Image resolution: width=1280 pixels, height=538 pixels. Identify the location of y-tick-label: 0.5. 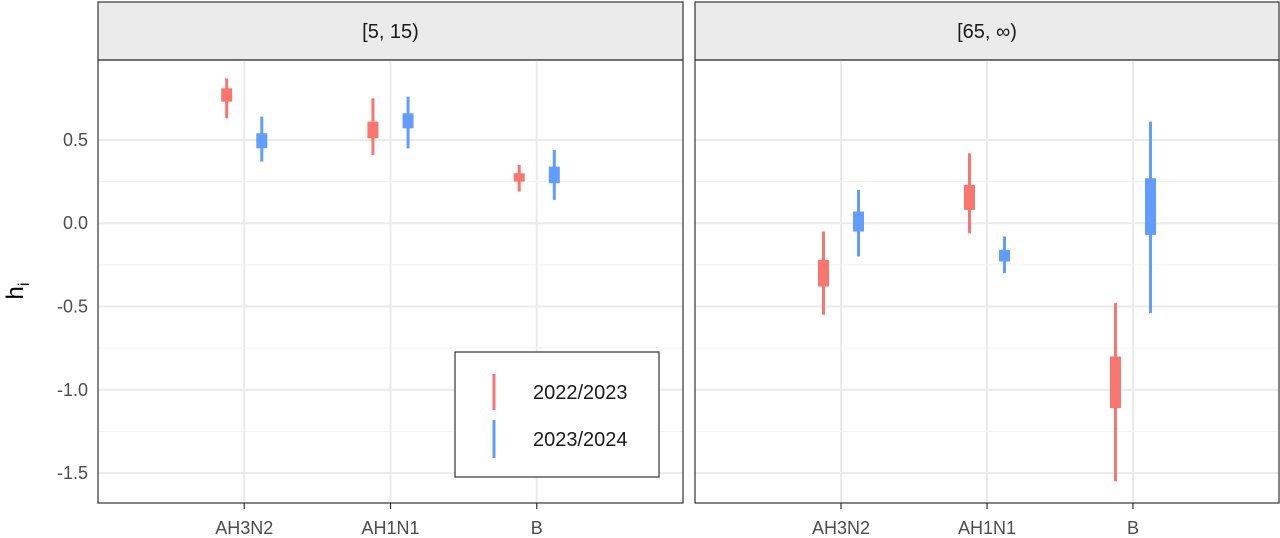
(75, 140).